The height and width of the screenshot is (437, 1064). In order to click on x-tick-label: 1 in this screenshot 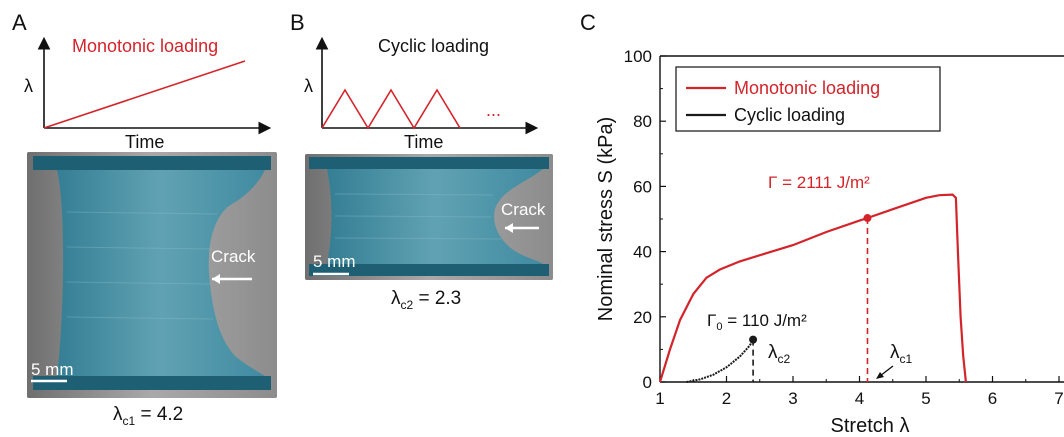, I will do `click(659, 398)`.